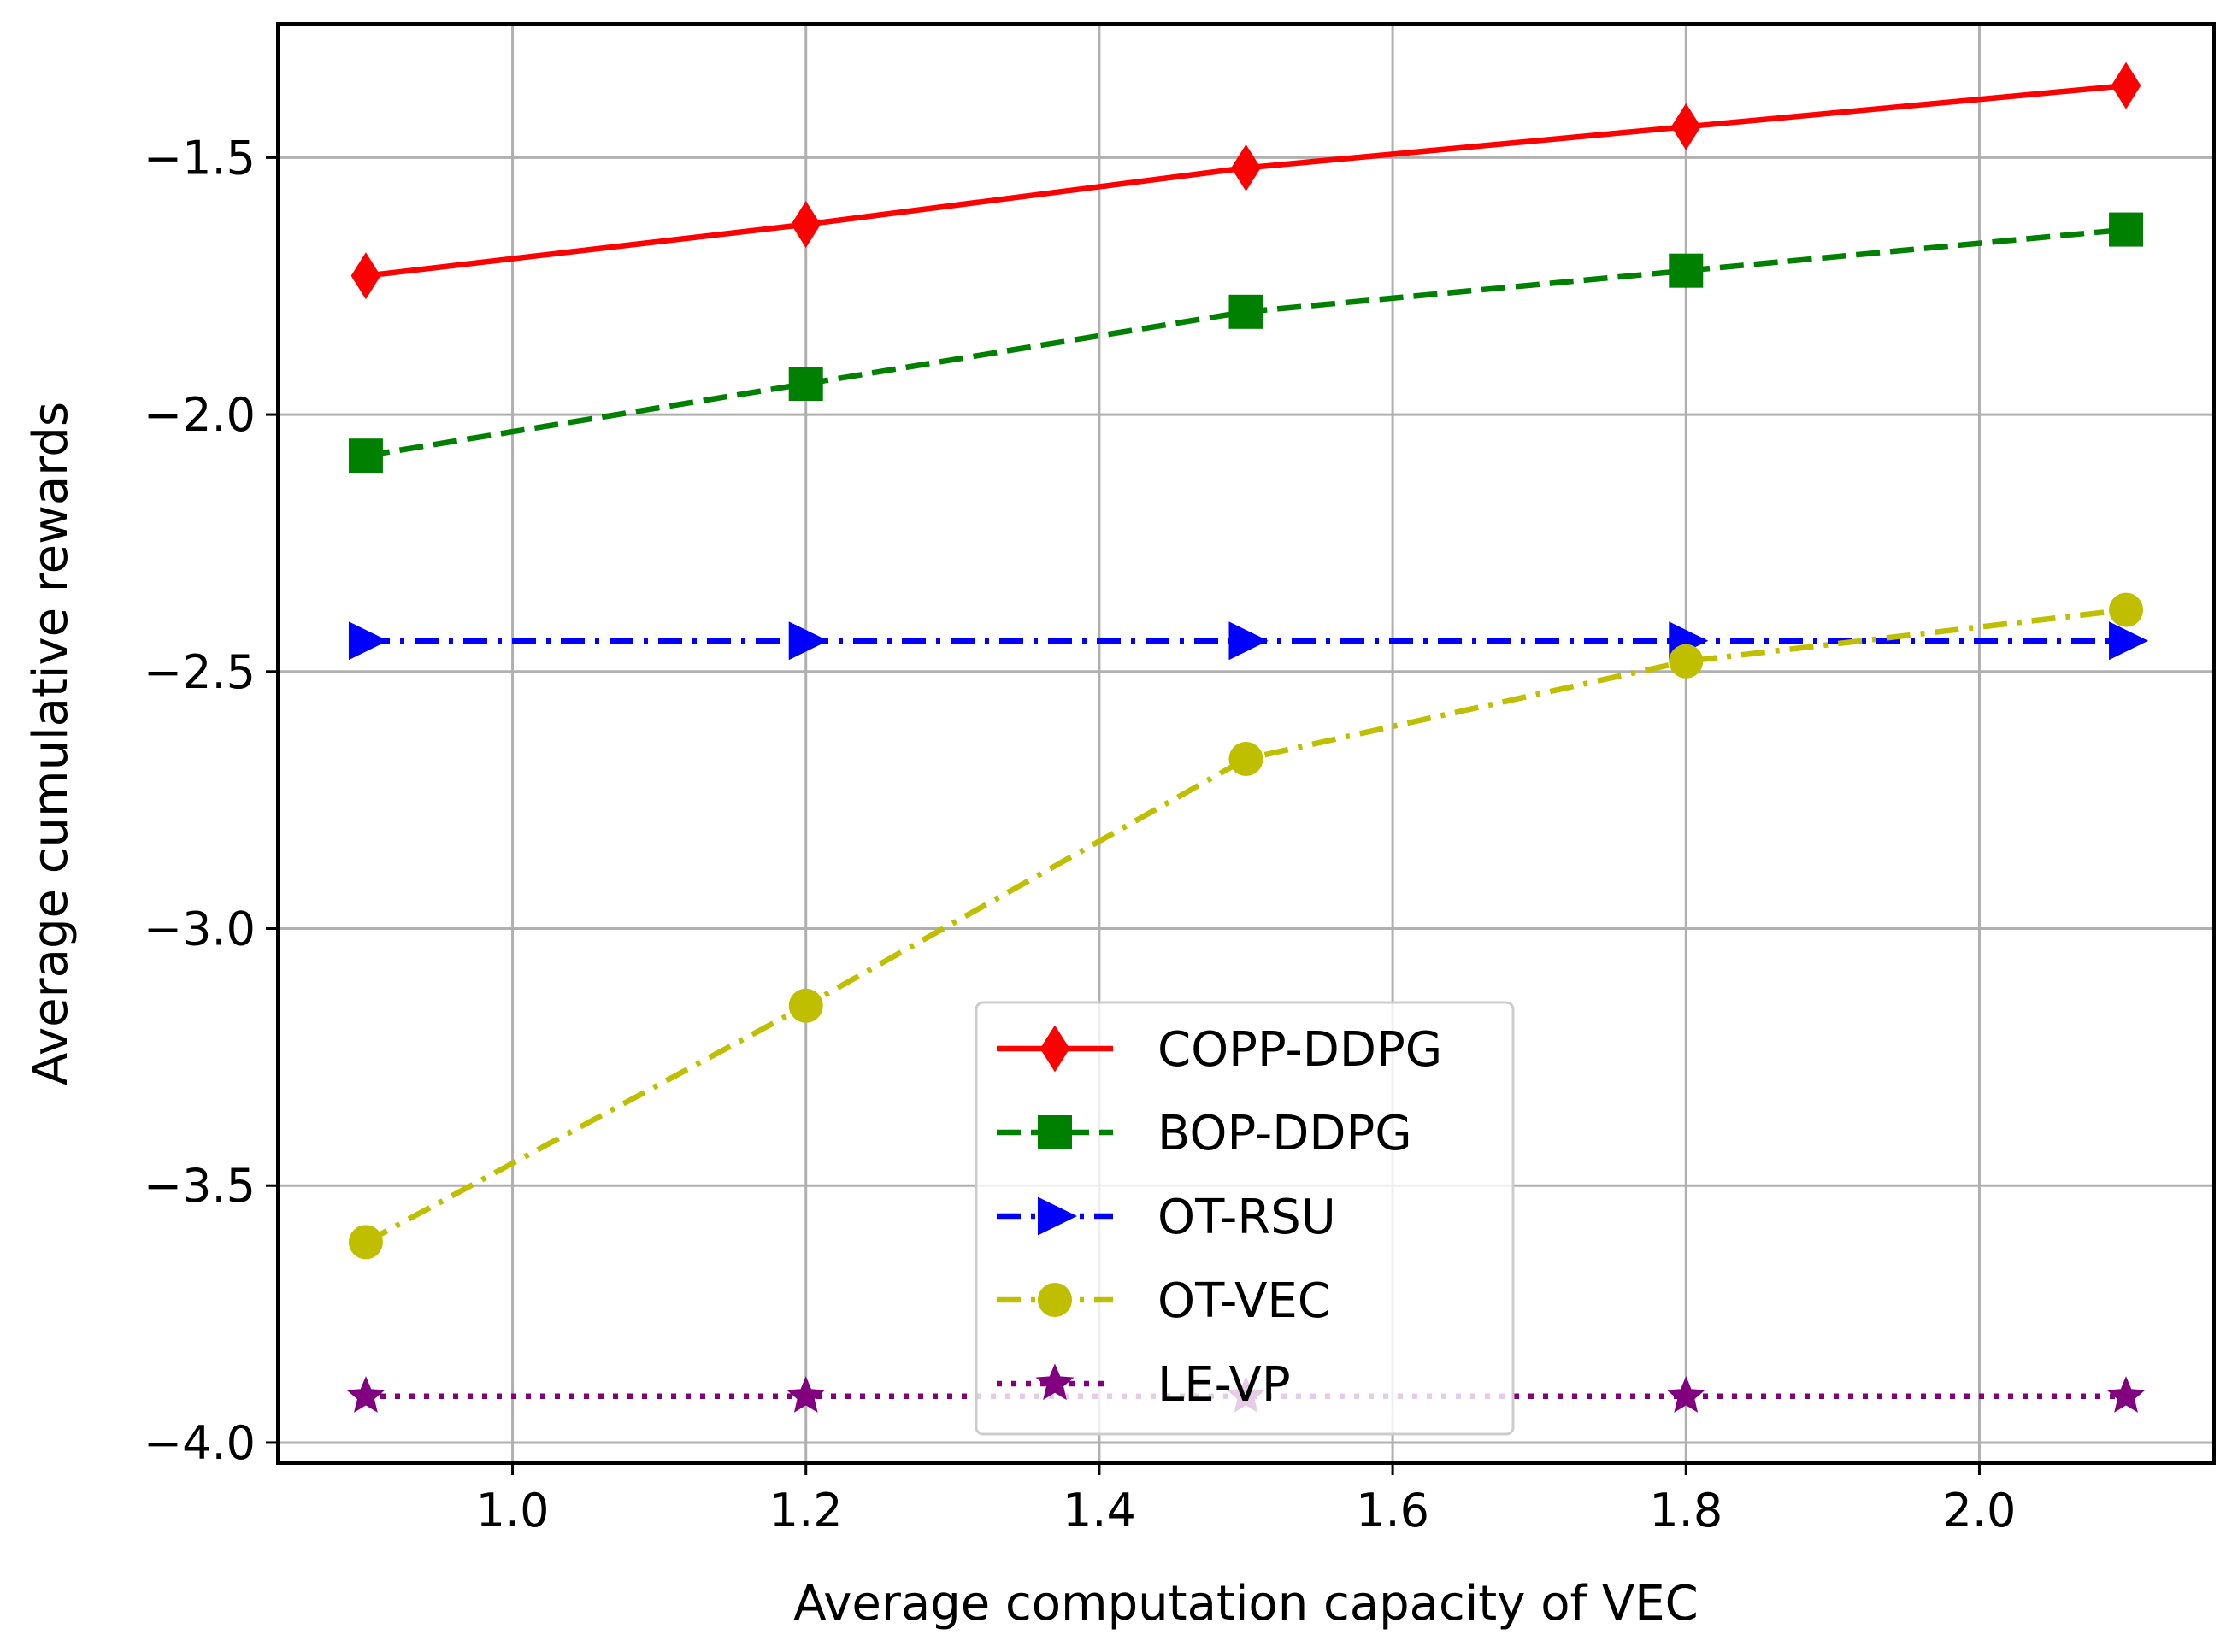 The width and height of the screenshot is (2238, 1652). Describe the element at coordinates (1392, 1510) in the screenshot. I see `x-tick-label: 1.6` at that location.